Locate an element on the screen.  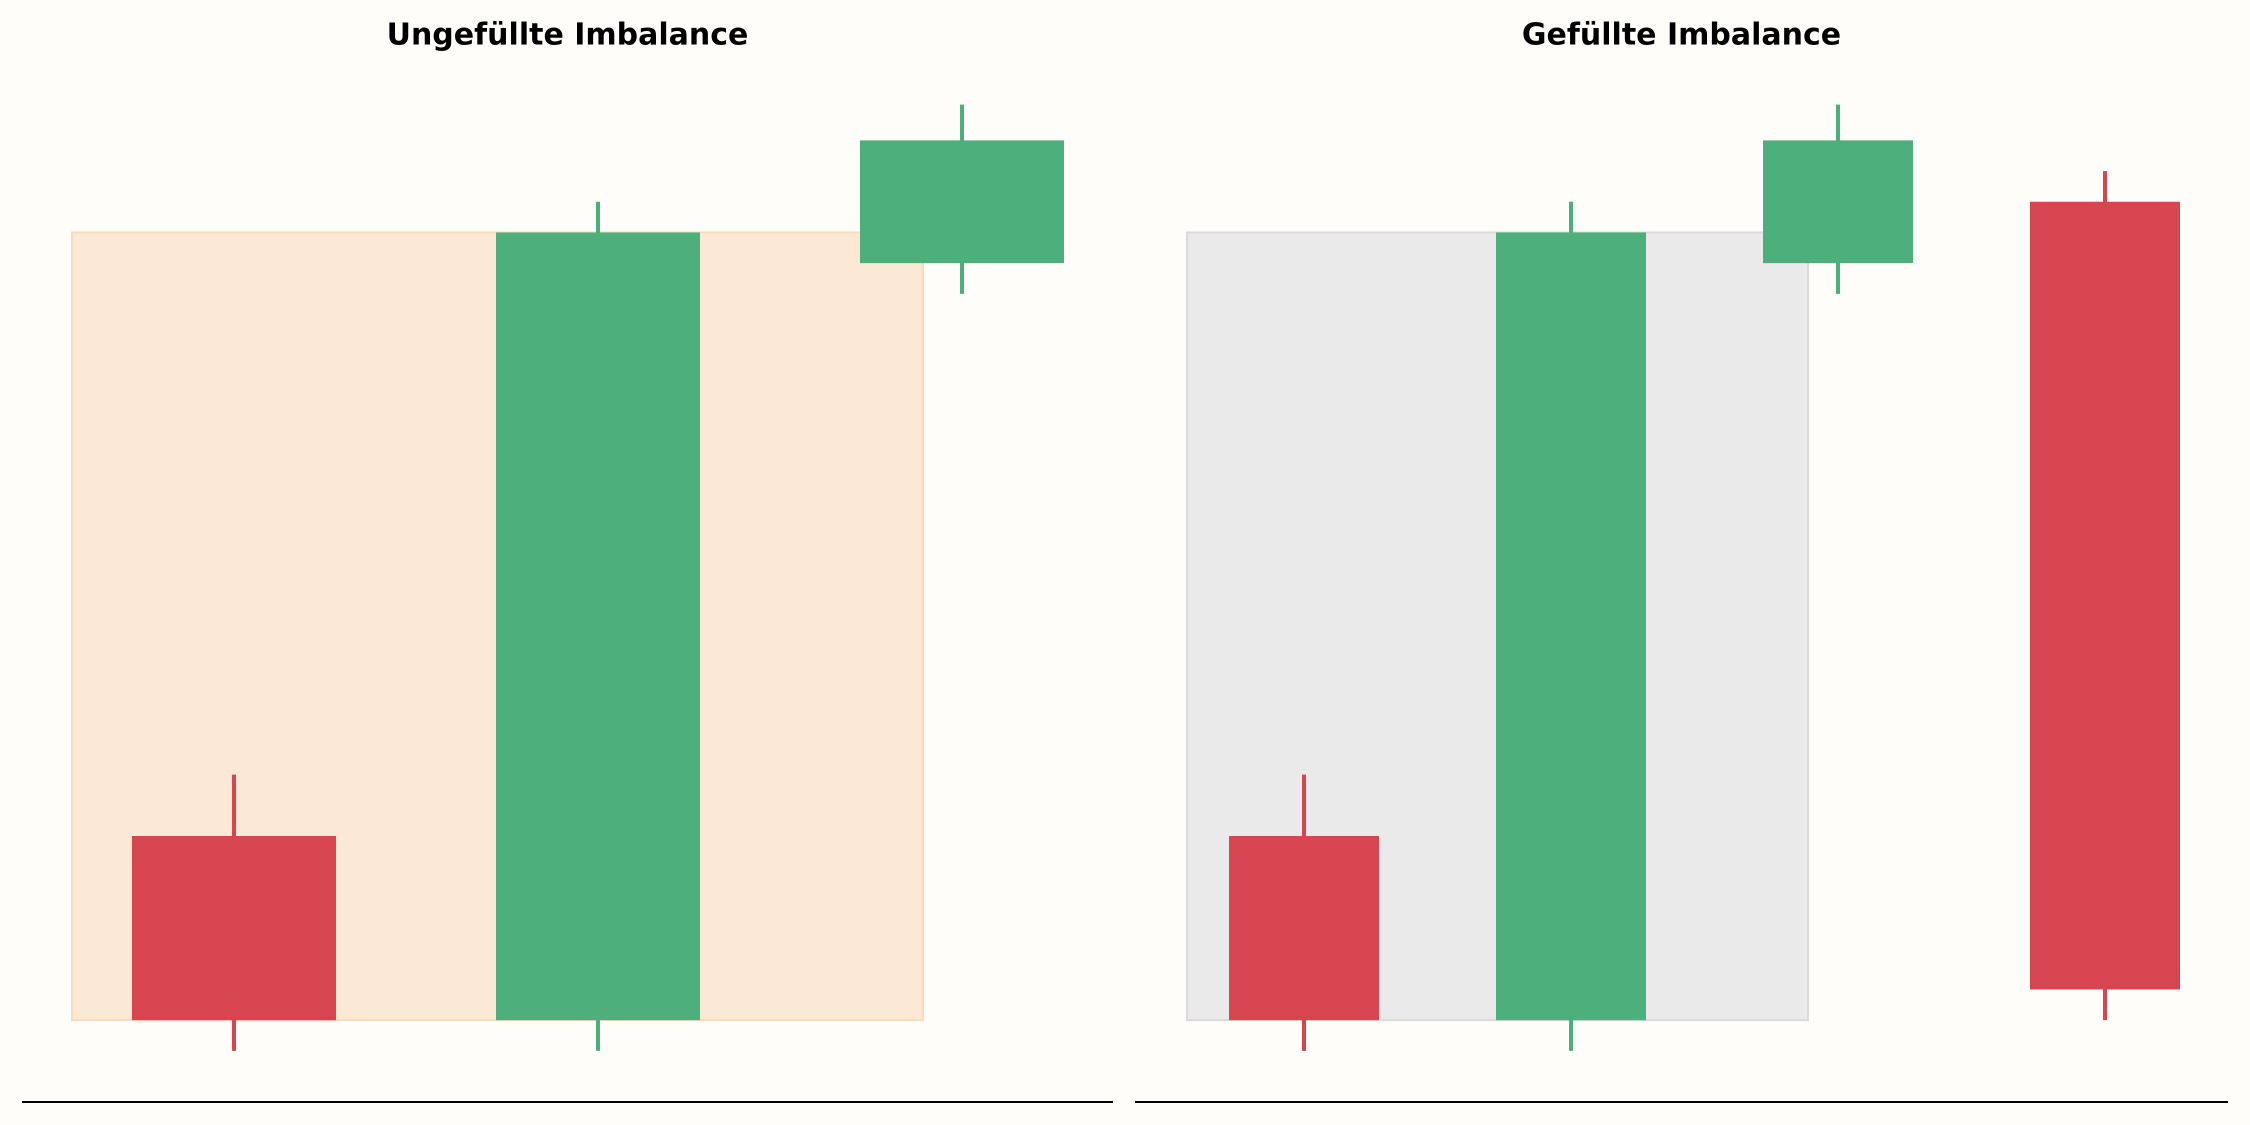
chart-title: Ungefüllte Imbalance is located at coordinates (568, 35).